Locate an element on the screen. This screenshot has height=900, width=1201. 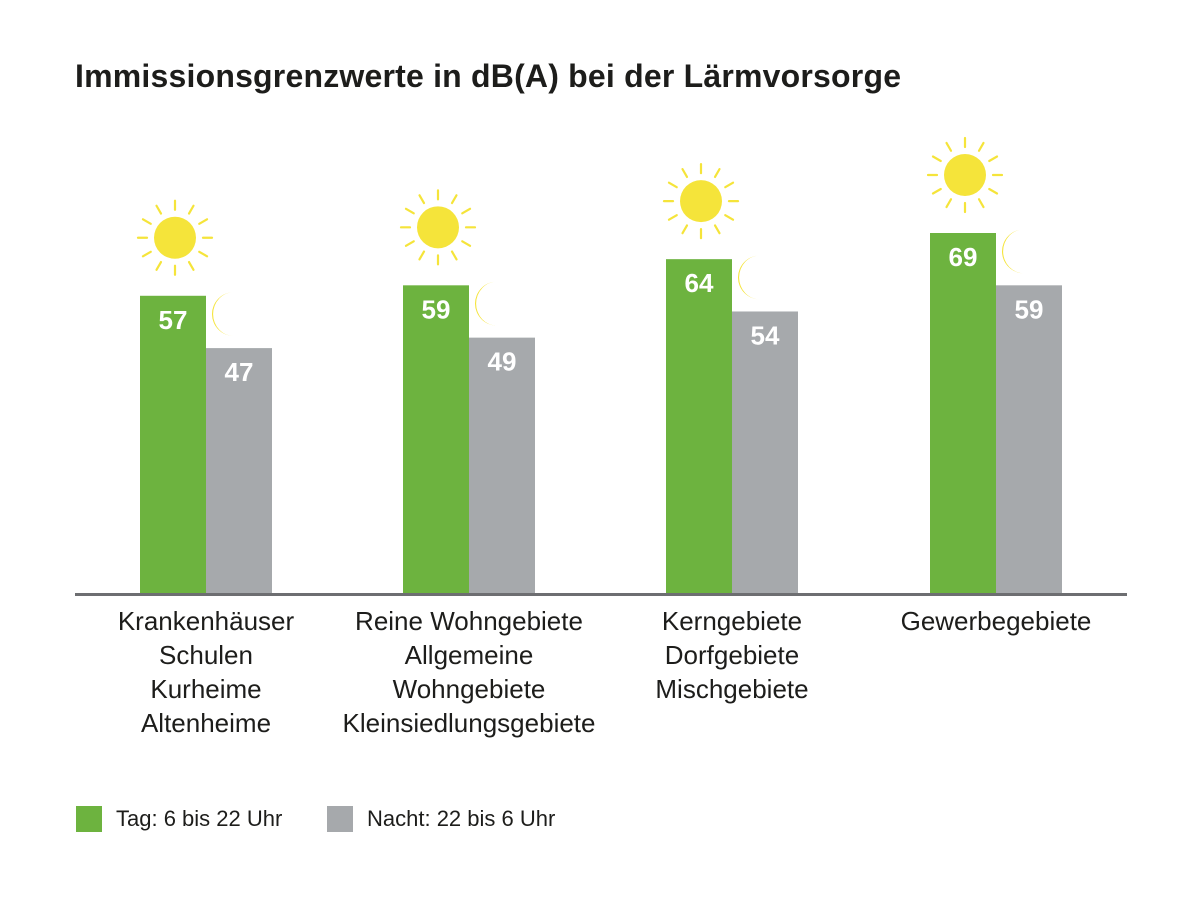
data-label-day-1: 57 is located at coordinates (173, 320).